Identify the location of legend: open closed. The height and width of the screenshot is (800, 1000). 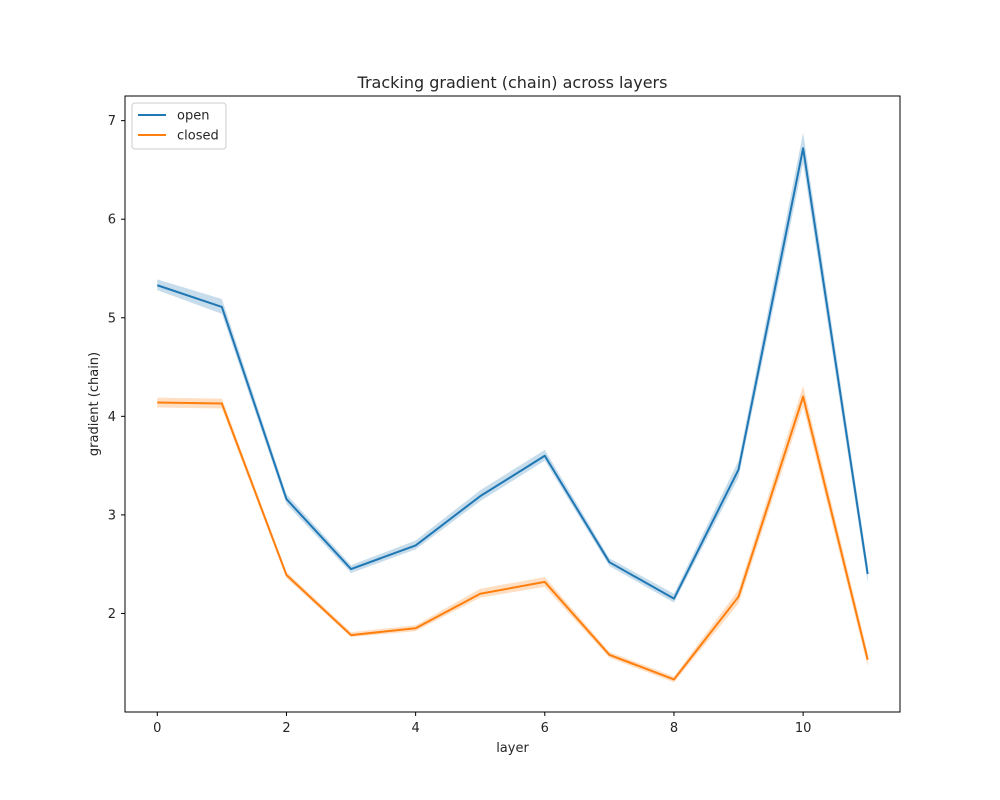
(179, 126).